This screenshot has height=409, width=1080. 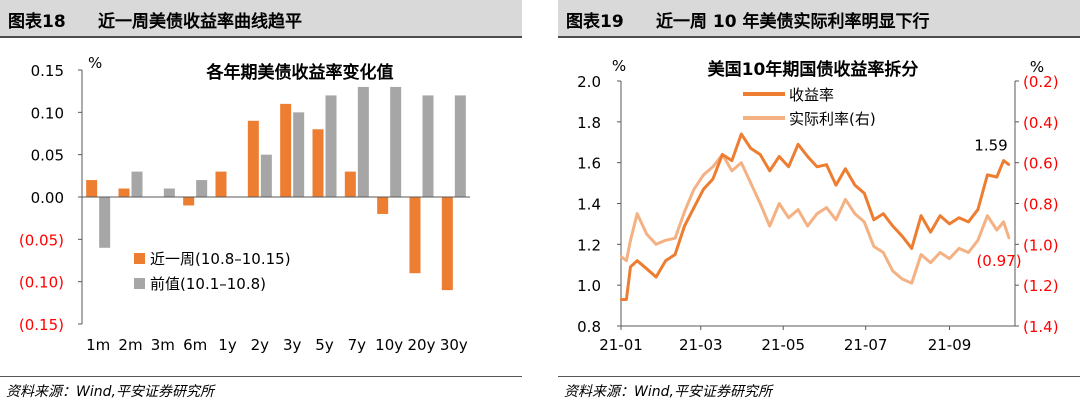 What do you see at coordinates (105, 222) in the screenshot?
I see `bar-prior-week-1m` at bounding box center [105, 222].